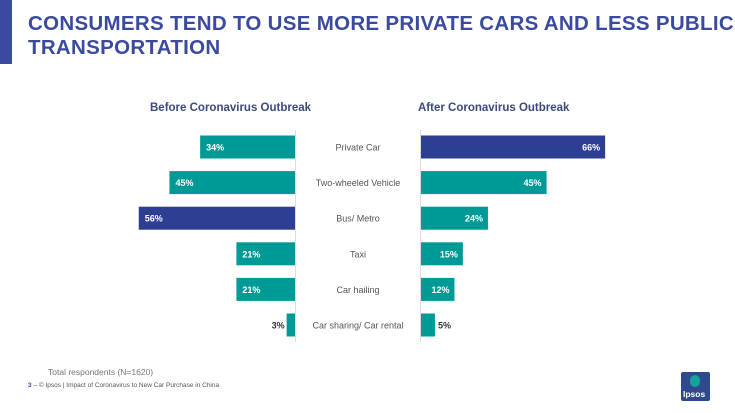 The image size is (735, 413). I want to click on after-value-label: 12%, so click(440, 290).